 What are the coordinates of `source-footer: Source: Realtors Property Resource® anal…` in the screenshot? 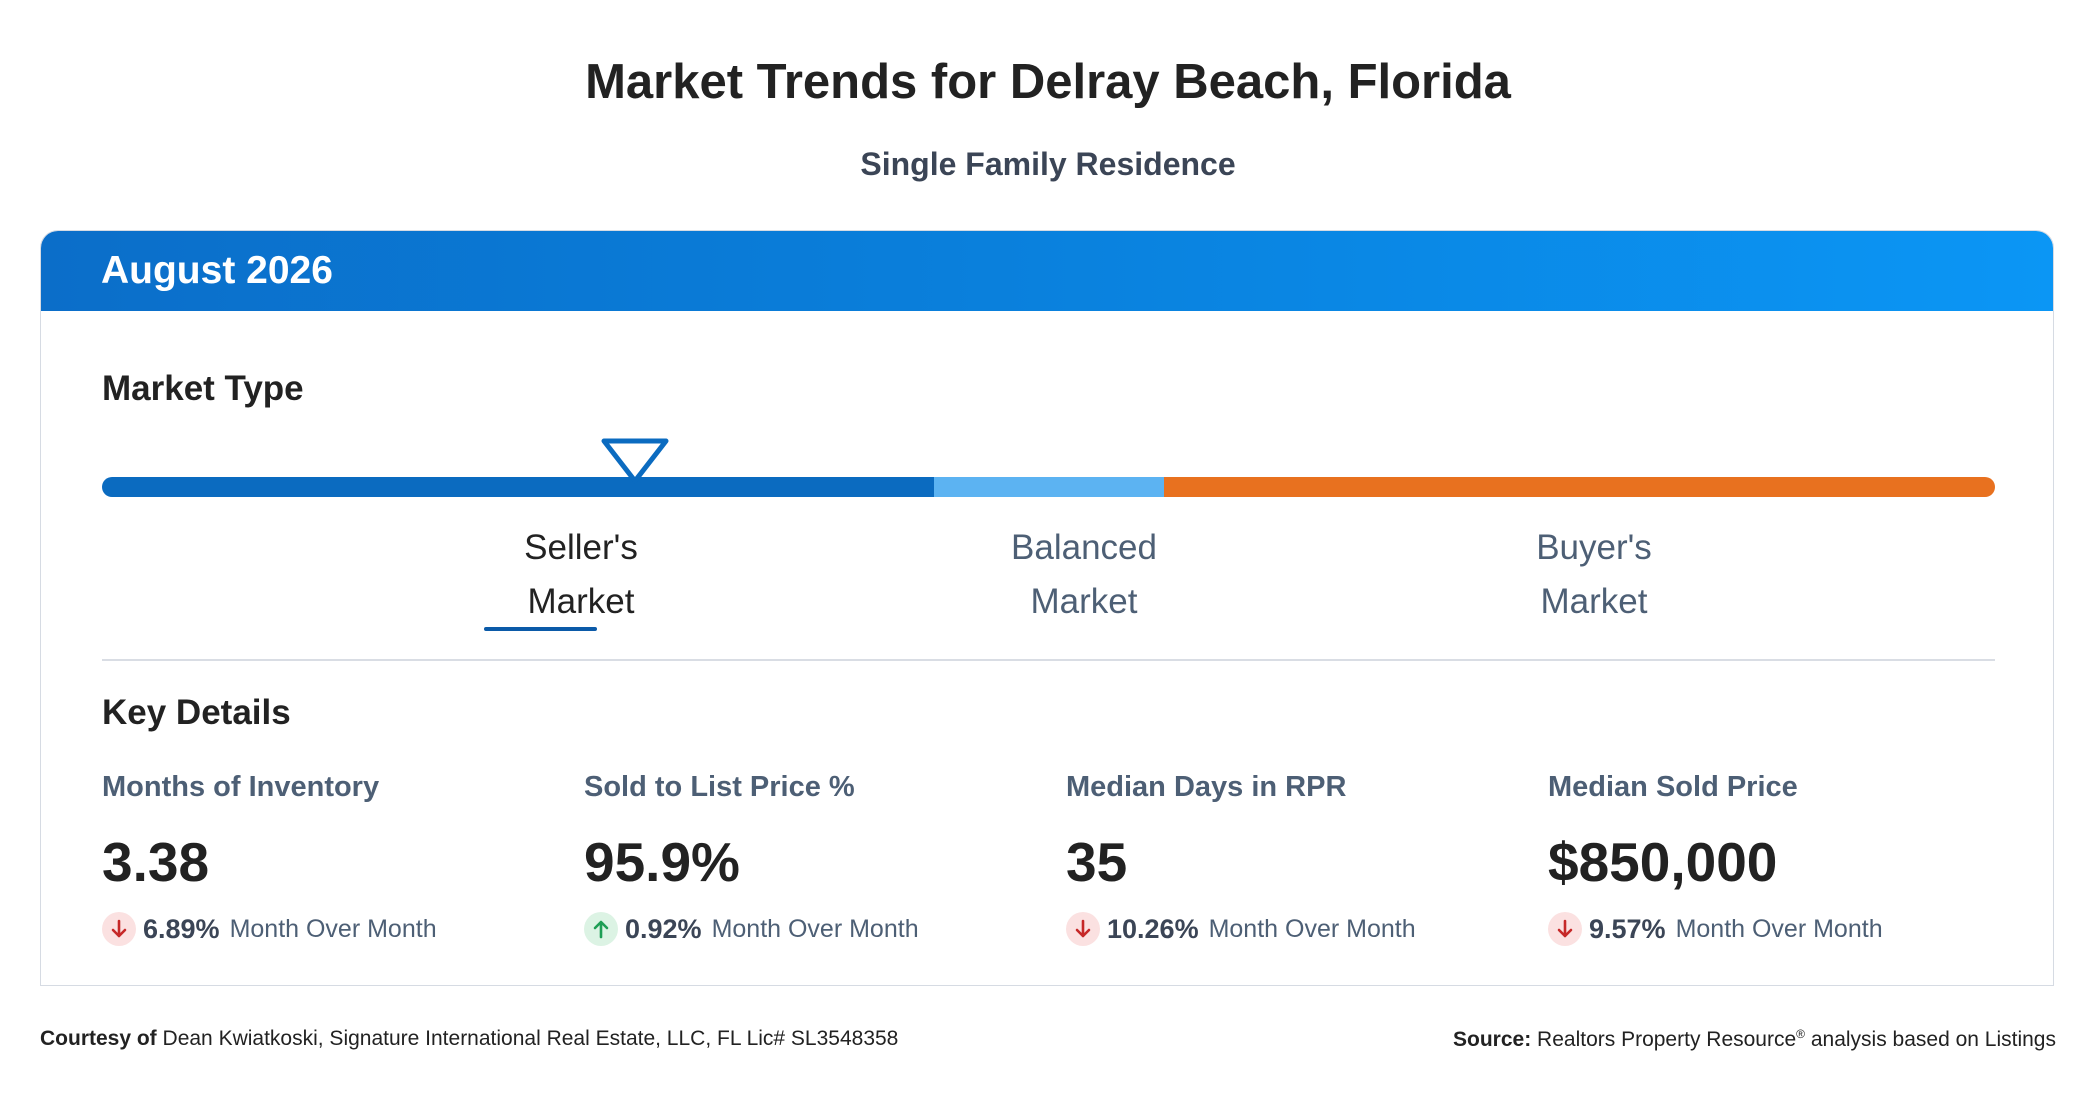 It's located at (1754, 1039).